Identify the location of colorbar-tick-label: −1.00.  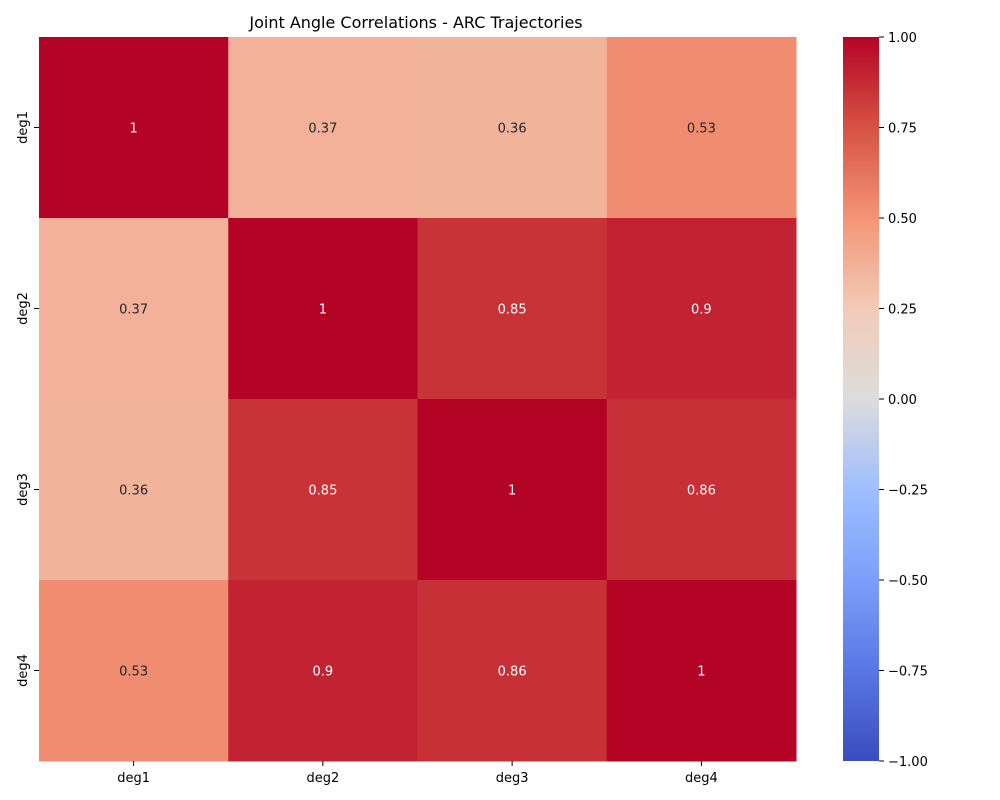
(908, 762).